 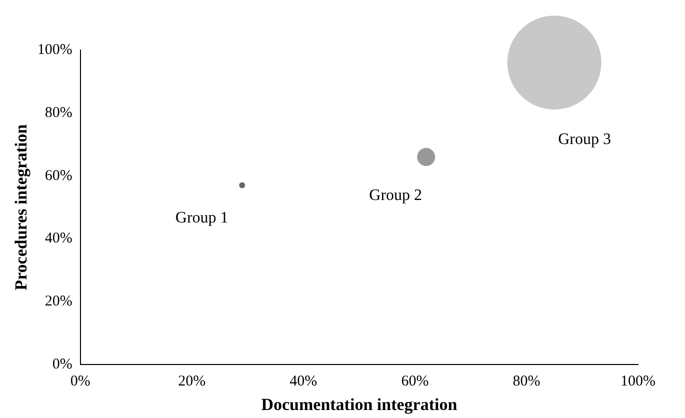 What do you see at coordinates (526, 382) in the screenshot?
I see `x-tick-label: 80%` at bounding box center [526, 382].